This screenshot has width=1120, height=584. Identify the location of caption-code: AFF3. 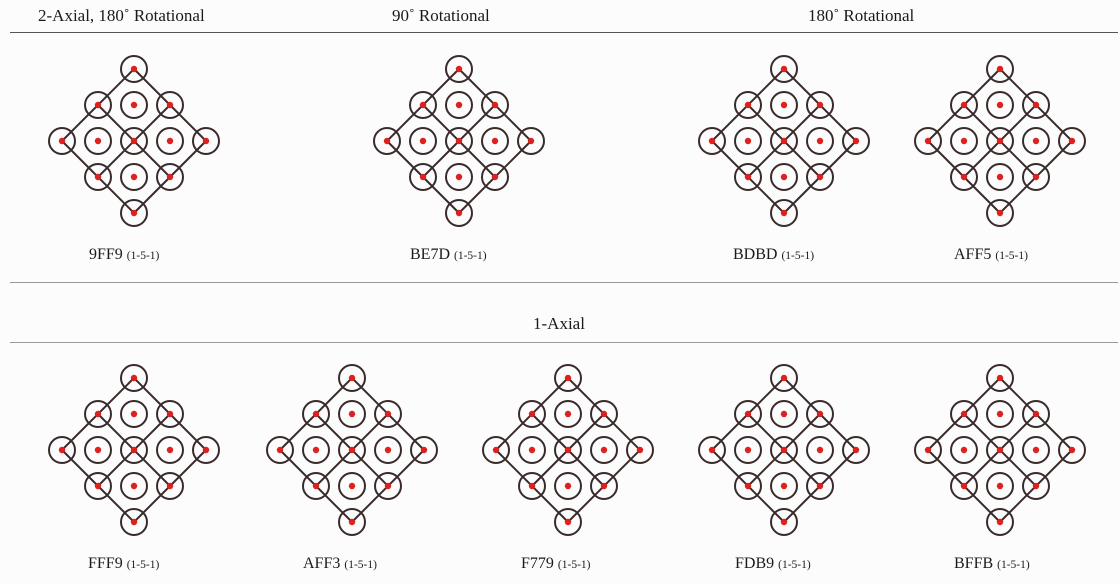
(322, 563).